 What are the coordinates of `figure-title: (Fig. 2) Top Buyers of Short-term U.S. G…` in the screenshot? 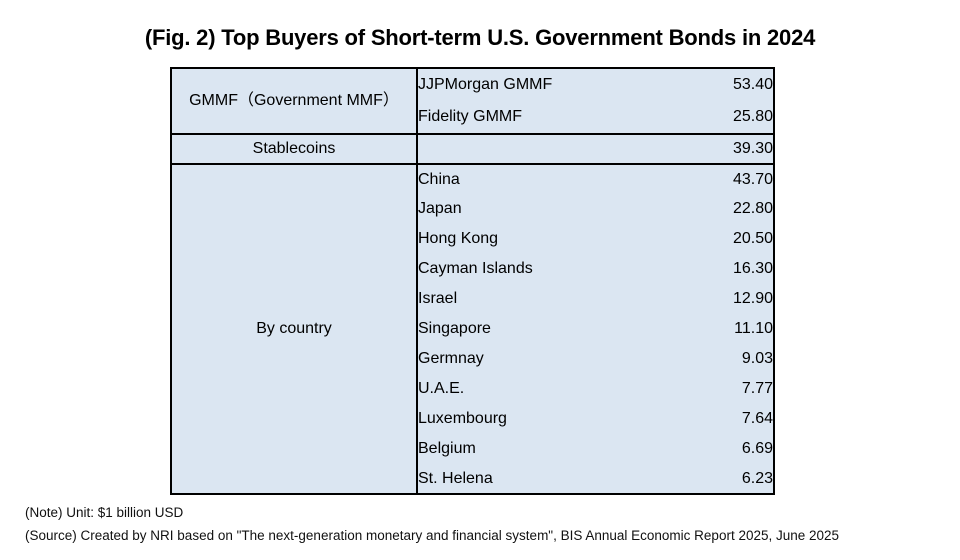 It's located at (480, 37).